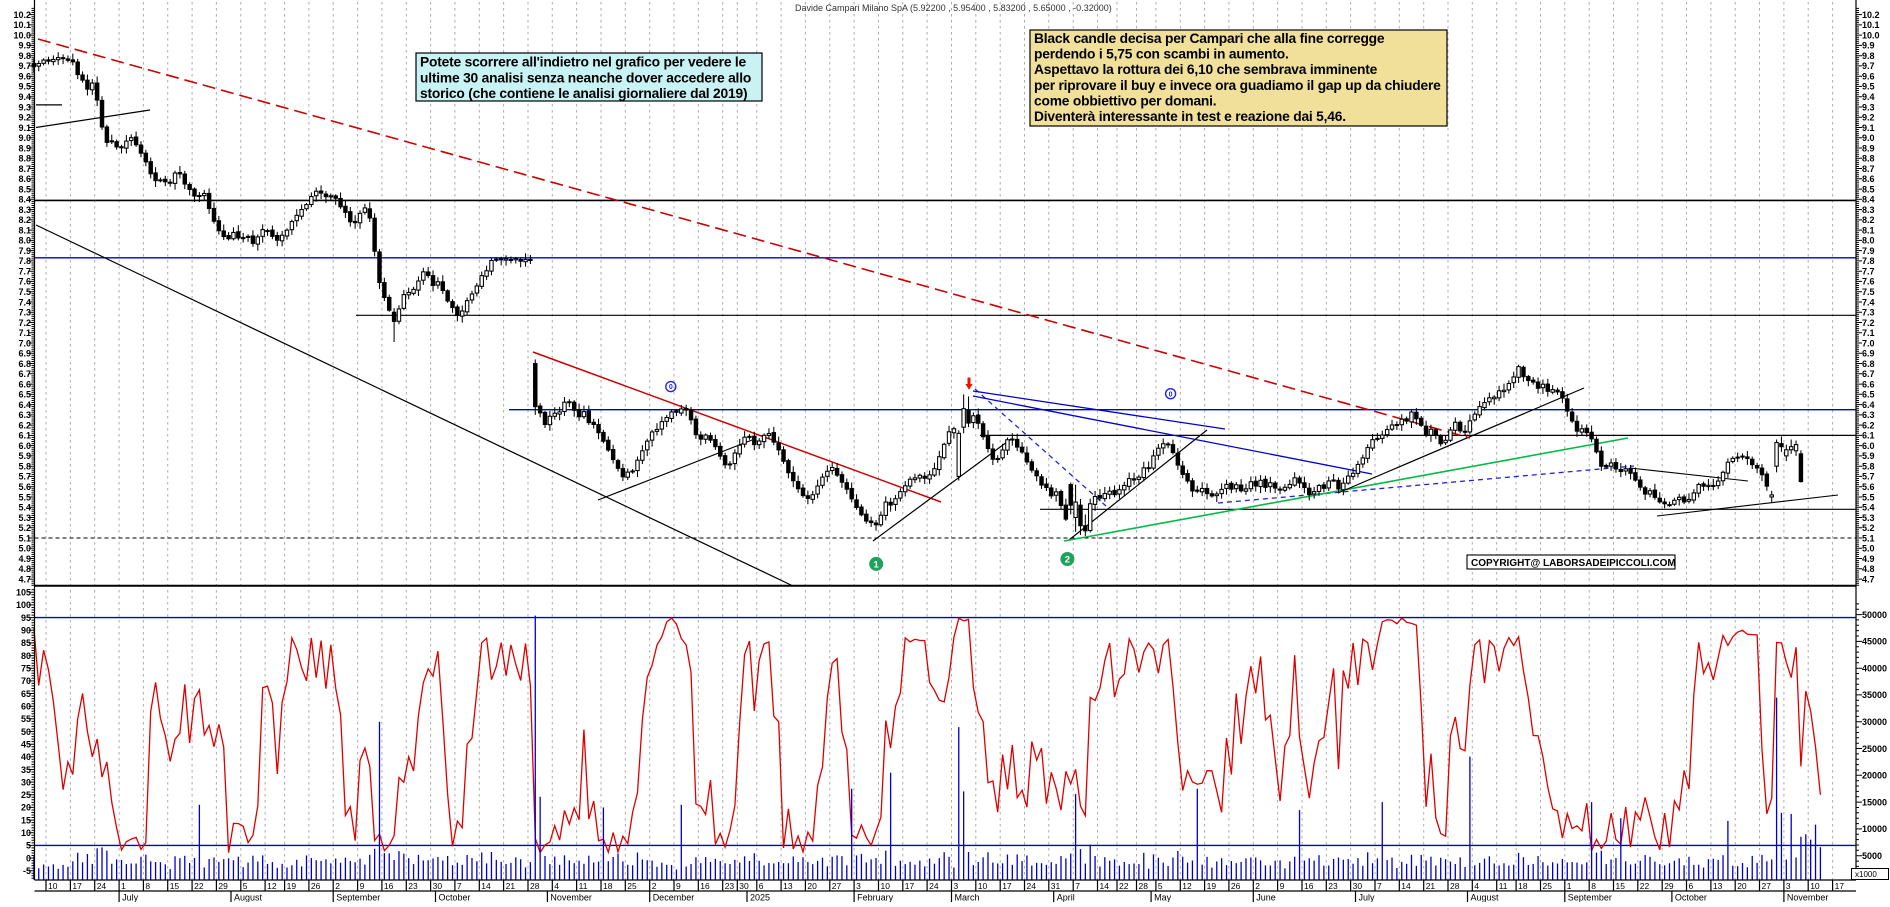 Image resolution: width=1890 pixels, height=907 pixels. I want to click on svg-text: May, so click(1163, 898).